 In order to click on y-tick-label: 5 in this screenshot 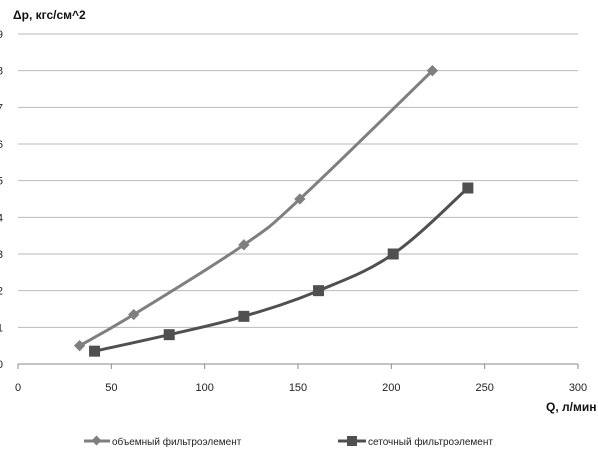, I will do `click(1, 182)`.